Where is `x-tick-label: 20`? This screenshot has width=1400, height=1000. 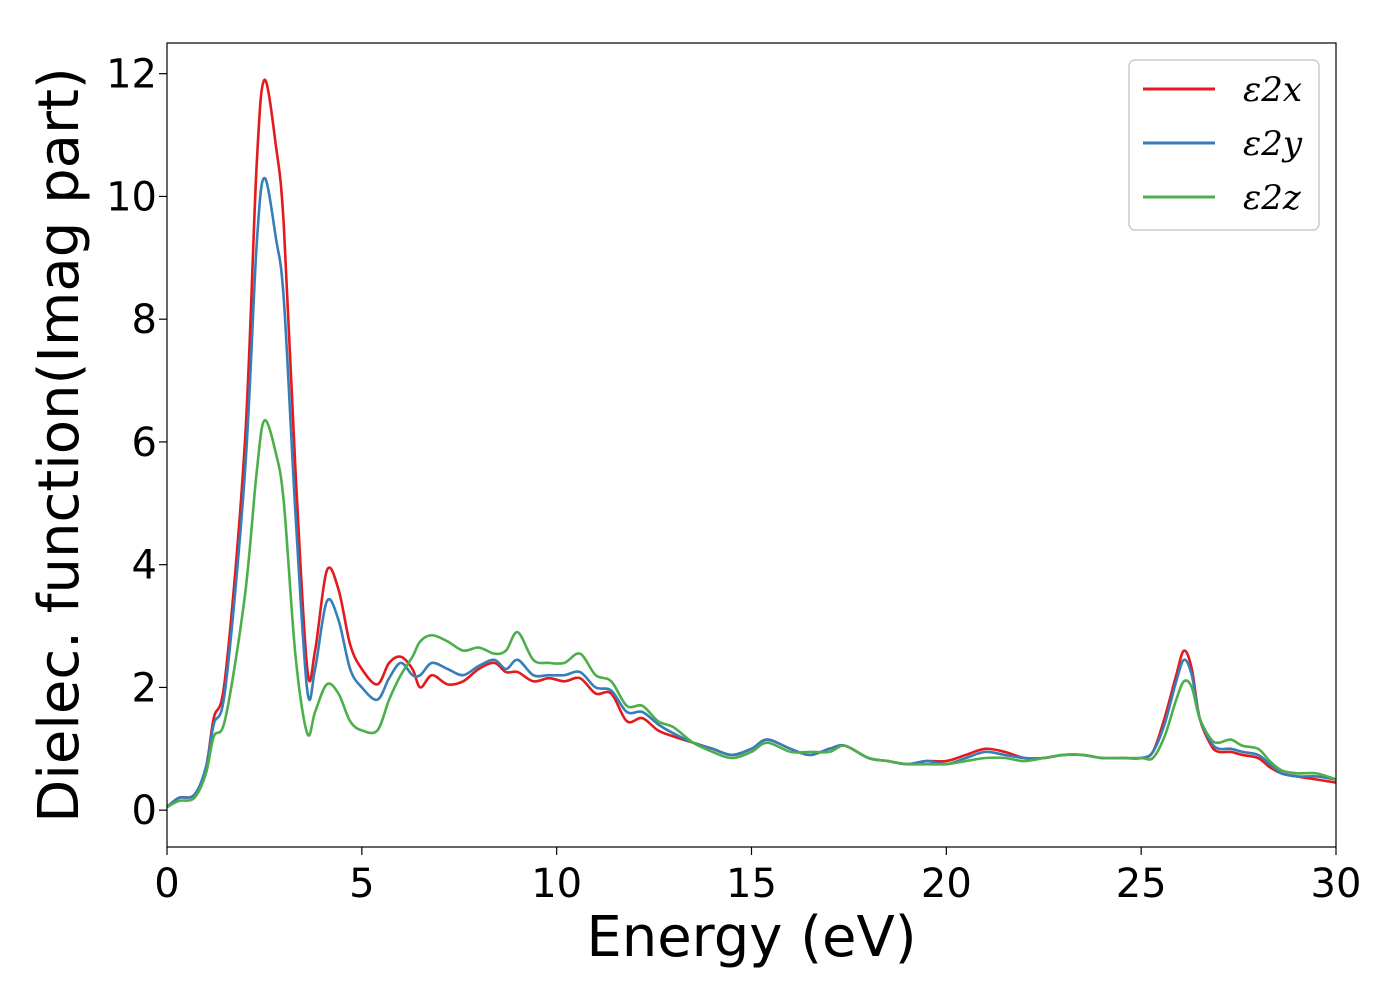 x-tick-label: 20 is located at coordinates (946, 884).